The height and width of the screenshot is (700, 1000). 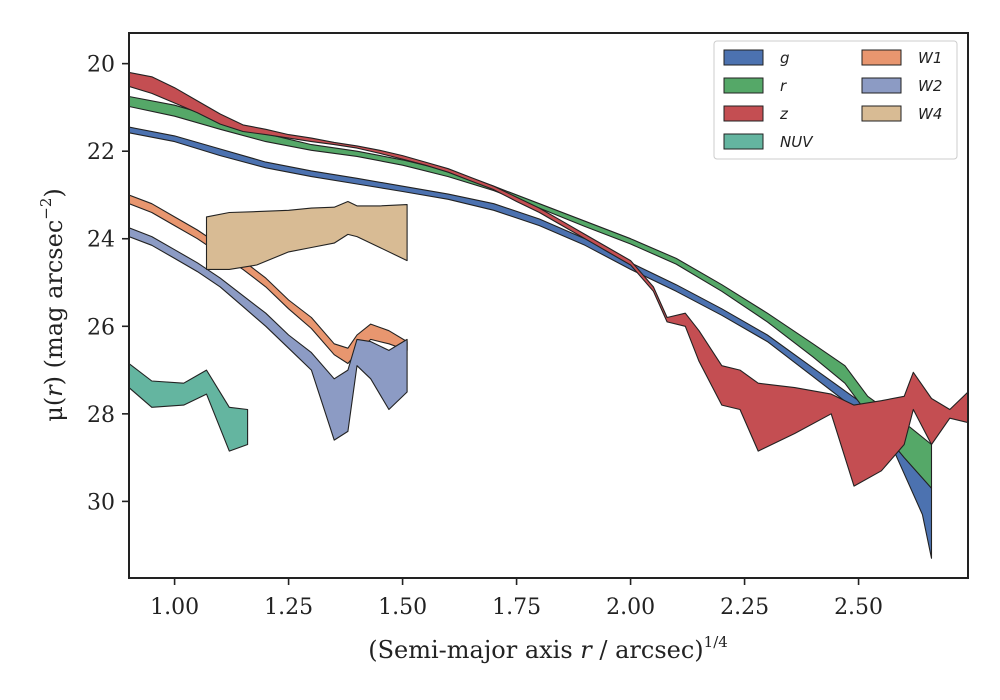 What do you see at coordinates (630, 607) in the screenshot?
I see `x-tick-label: 2.00` at bounding box center [630, 607].